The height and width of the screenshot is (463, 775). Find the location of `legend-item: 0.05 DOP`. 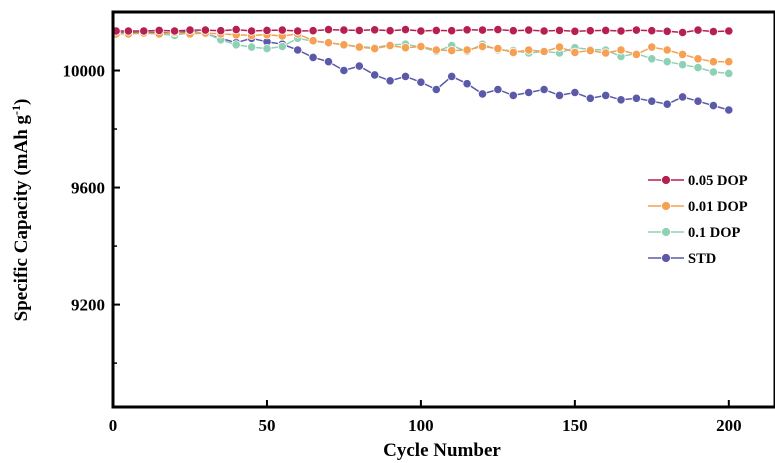

legend-item: 0.05 DOP is located at coordinates (698, 181).